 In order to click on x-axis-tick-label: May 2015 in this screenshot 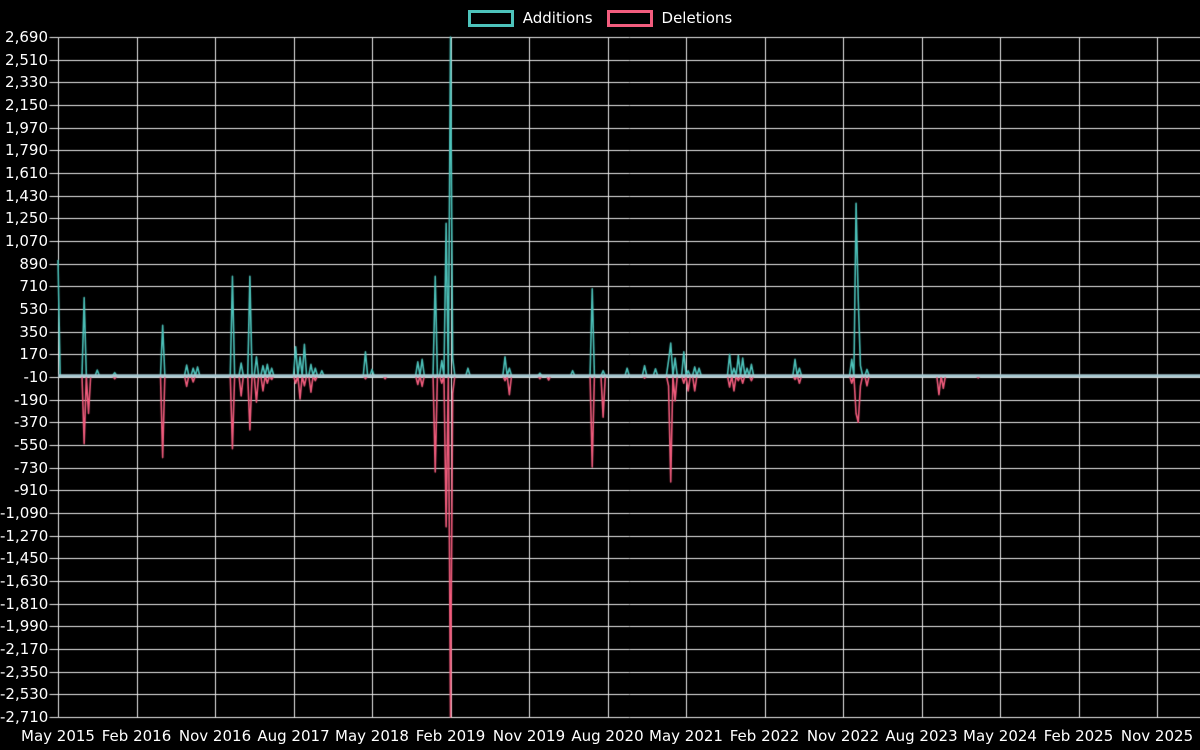, I will do `click(58, 736)`.